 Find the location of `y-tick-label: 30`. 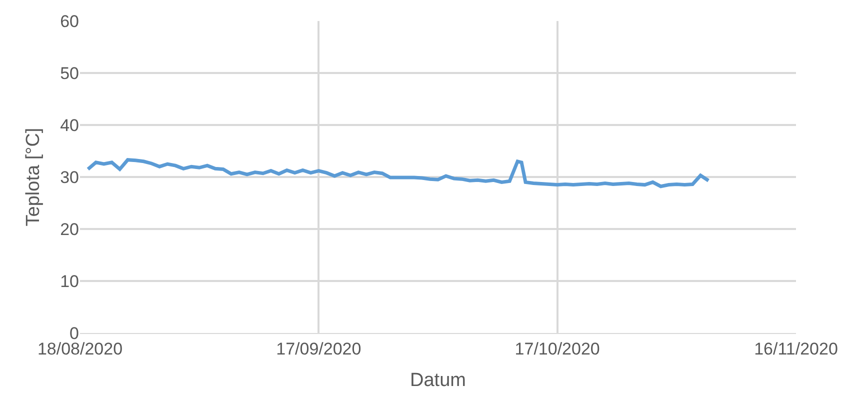

y-tick-label: 30 is located at coordinates (69, 177).